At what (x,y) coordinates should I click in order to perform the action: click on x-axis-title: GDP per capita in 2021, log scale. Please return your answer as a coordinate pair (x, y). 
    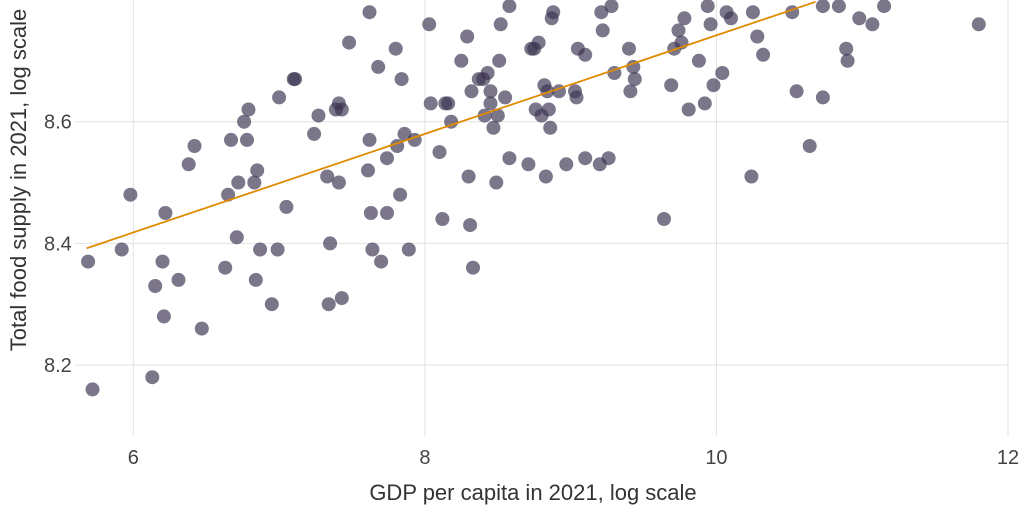
    Looking at the image, I should click on (532, 492).